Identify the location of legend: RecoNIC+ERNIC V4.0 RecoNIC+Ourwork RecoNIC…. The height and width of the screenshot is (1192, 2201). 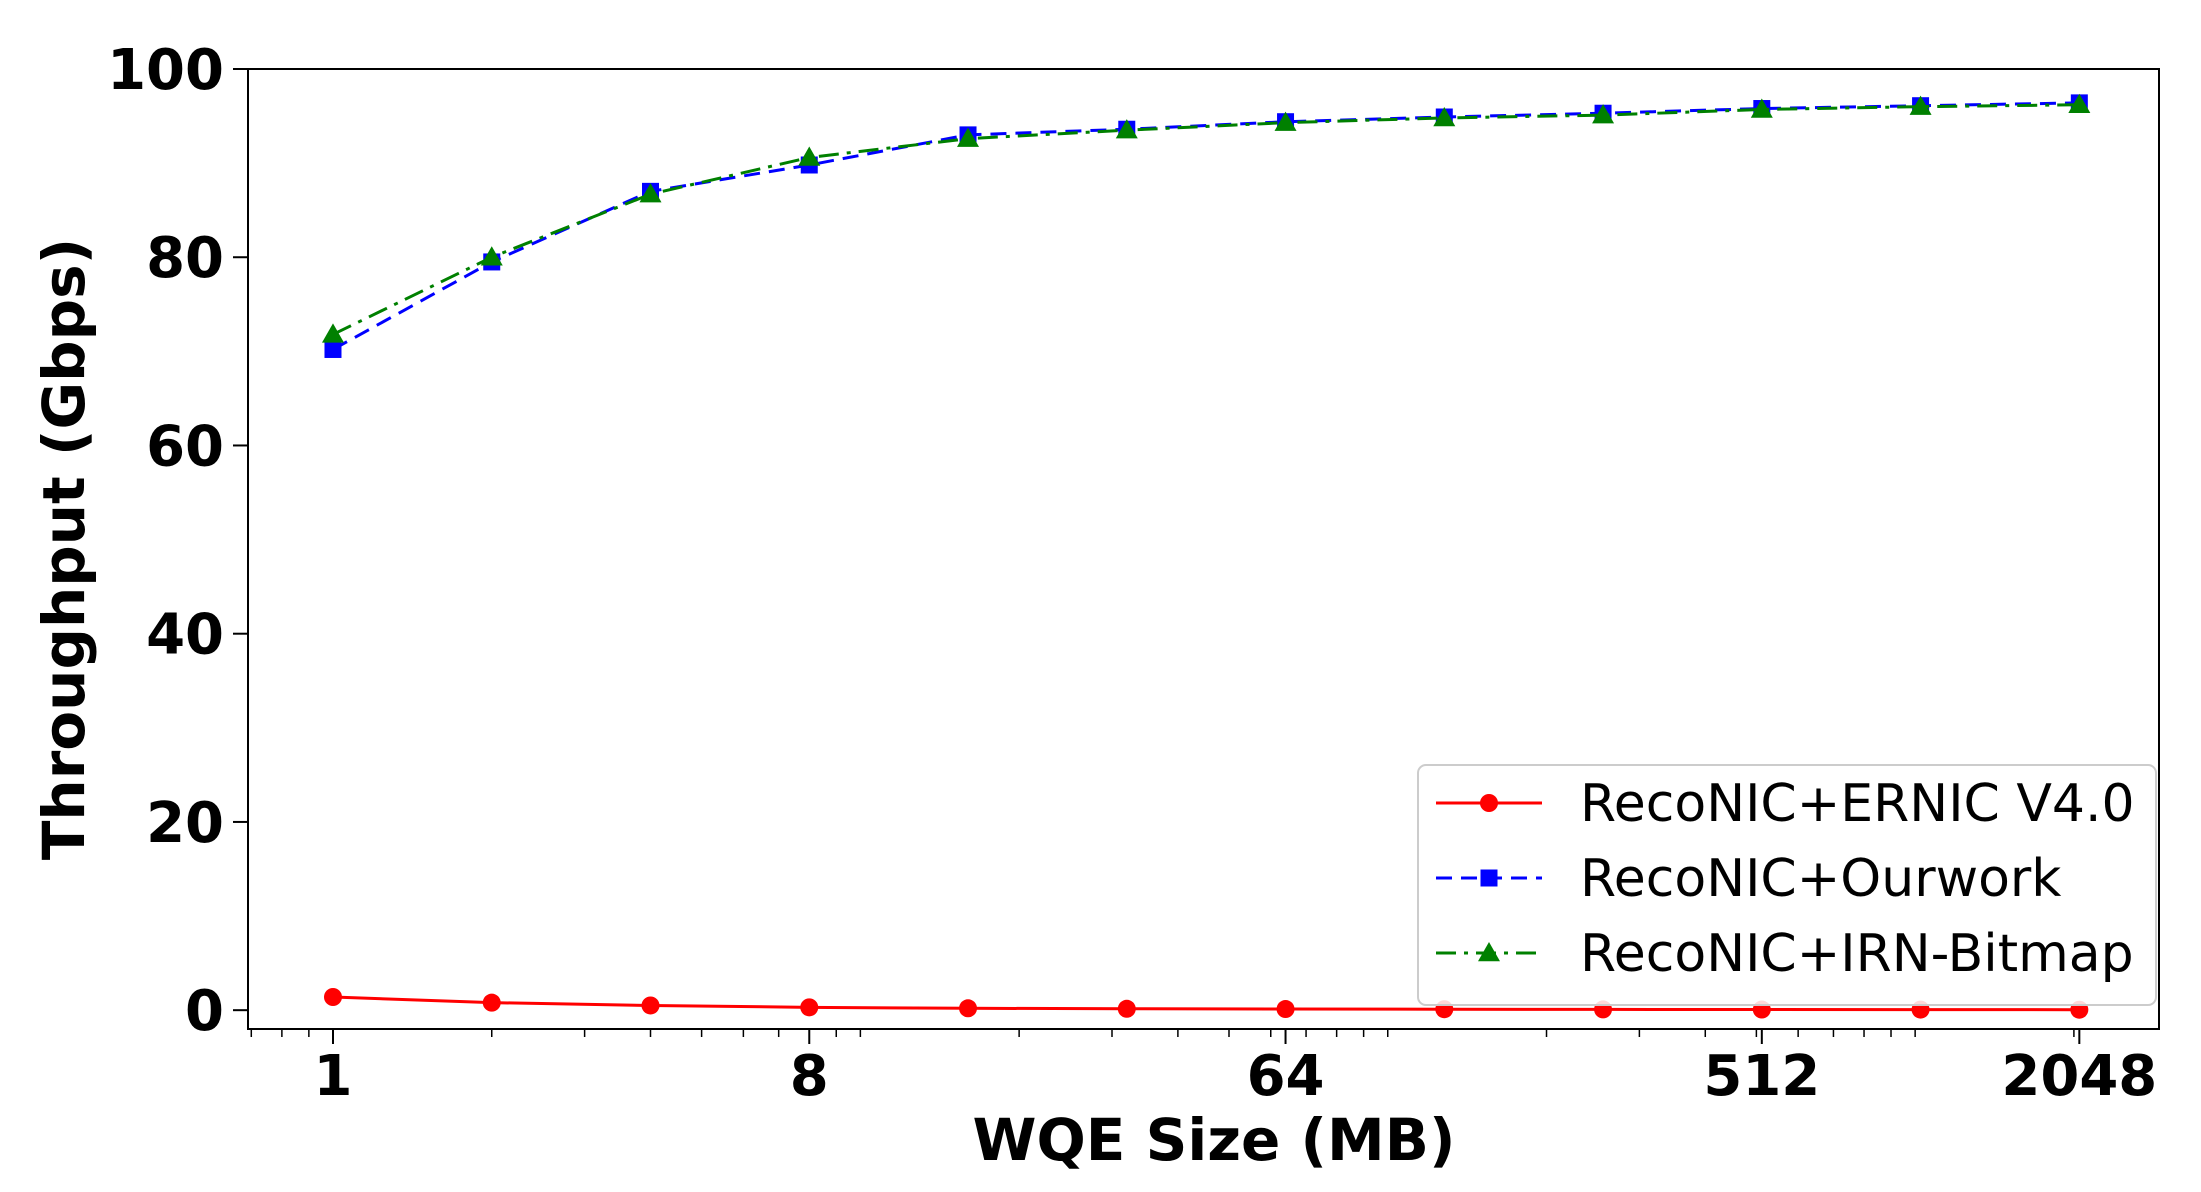
(1787, 885).